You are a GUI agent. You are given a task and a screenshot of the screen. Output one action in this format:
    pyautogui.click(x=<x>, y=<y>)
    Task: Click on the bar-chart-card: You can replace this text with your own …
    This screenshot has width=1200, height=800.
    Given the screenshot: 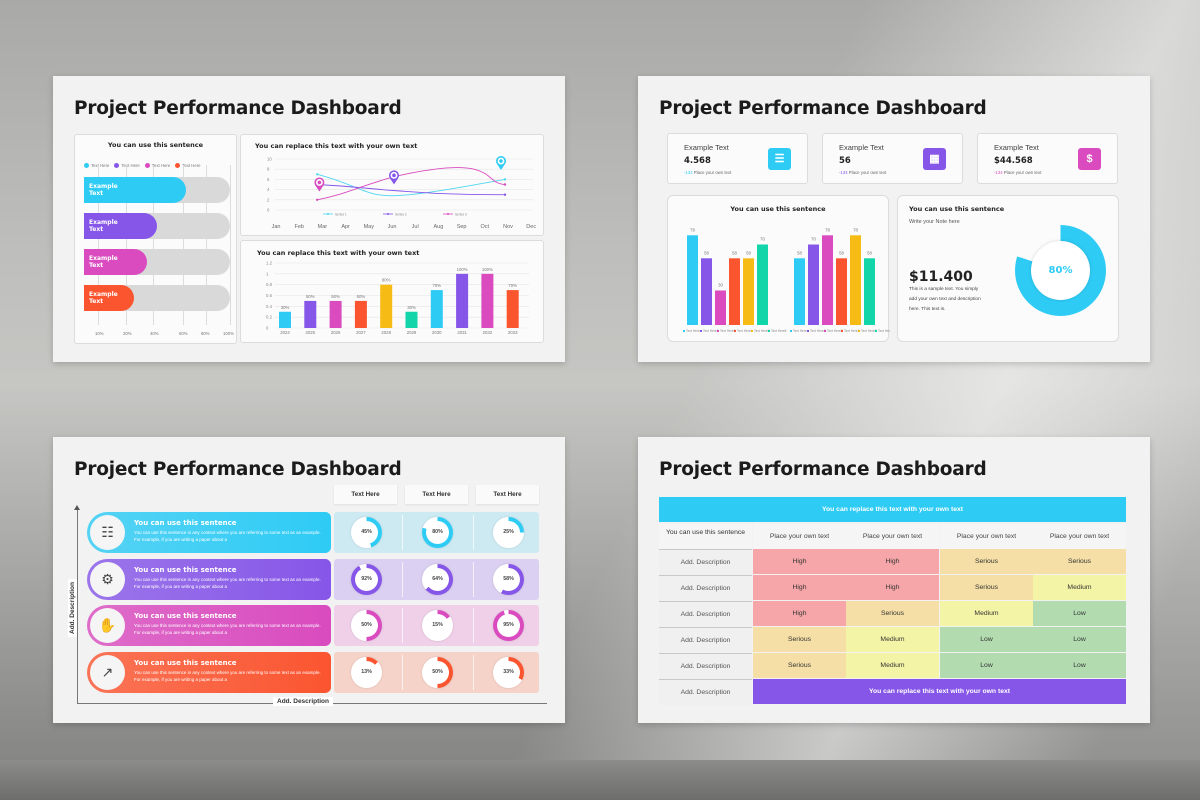 What is the action you would take?
    pyautogui.click(x=392, y=291)
    